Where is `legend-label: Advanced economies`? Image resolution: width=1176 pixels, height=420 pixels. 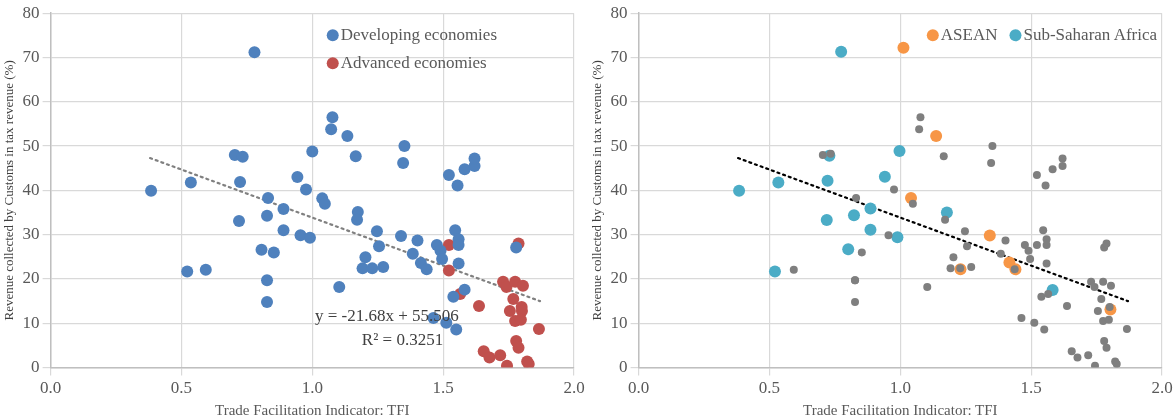
legend-label: Advanced economies is located at coordinates (413, 62).